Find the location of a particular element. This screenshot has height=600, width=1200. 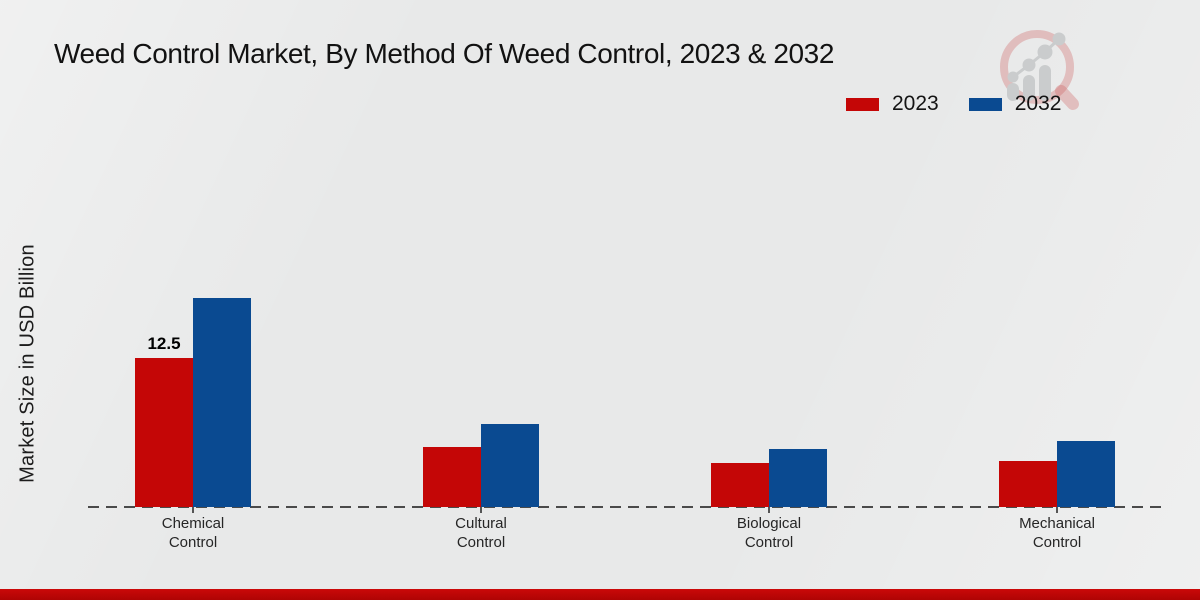

legend-label-2032: 2032 is located at coordinates (1038, 103).